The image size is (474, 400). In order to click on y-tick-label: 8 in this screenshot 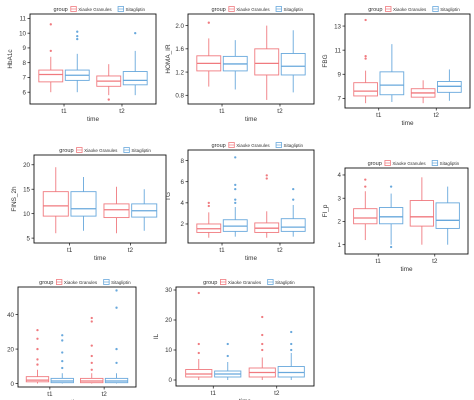, I will do `click(25, 63)`.